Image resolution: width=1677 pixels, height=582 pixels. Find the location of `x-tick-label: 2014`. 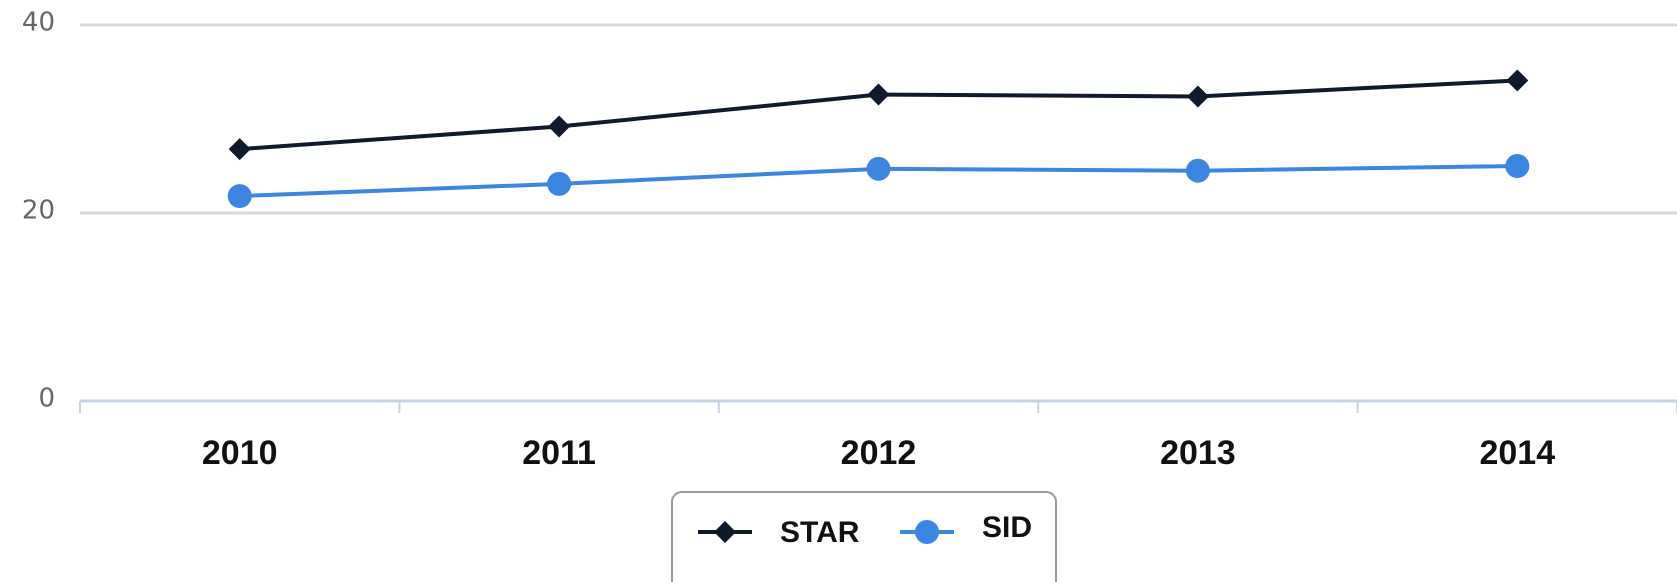

x-tick-label: 2014 is located at coordinates (1517, 453).